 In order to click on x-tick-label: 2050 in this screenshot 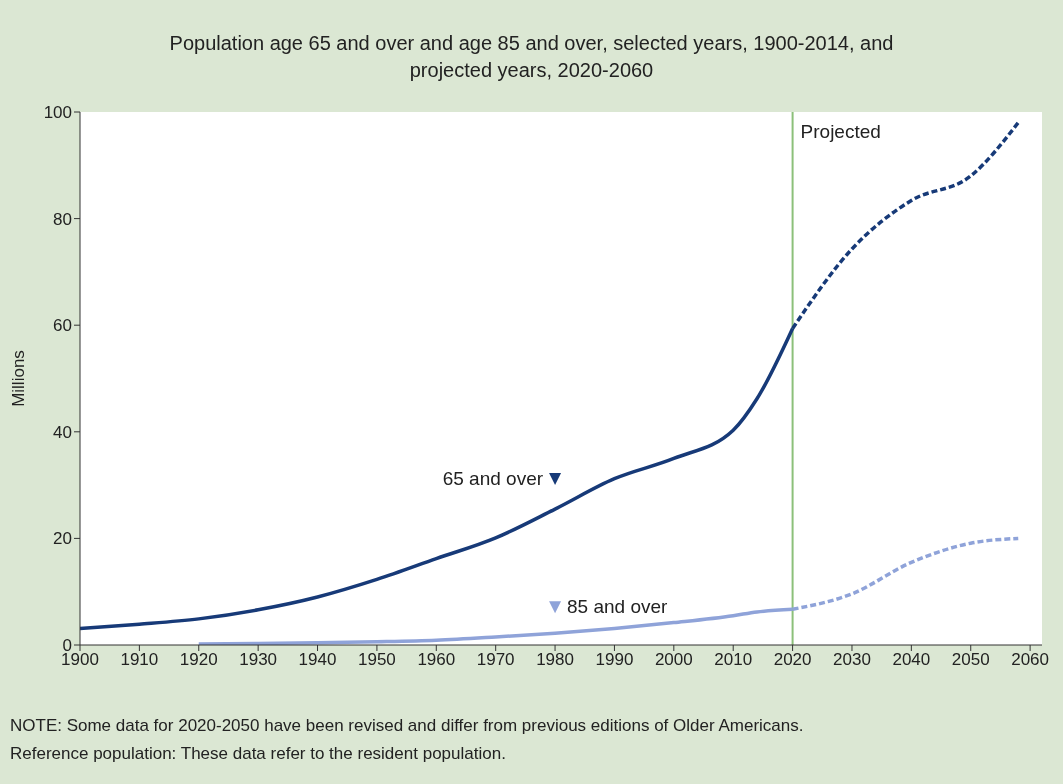, I will do `click(970, 660)`.